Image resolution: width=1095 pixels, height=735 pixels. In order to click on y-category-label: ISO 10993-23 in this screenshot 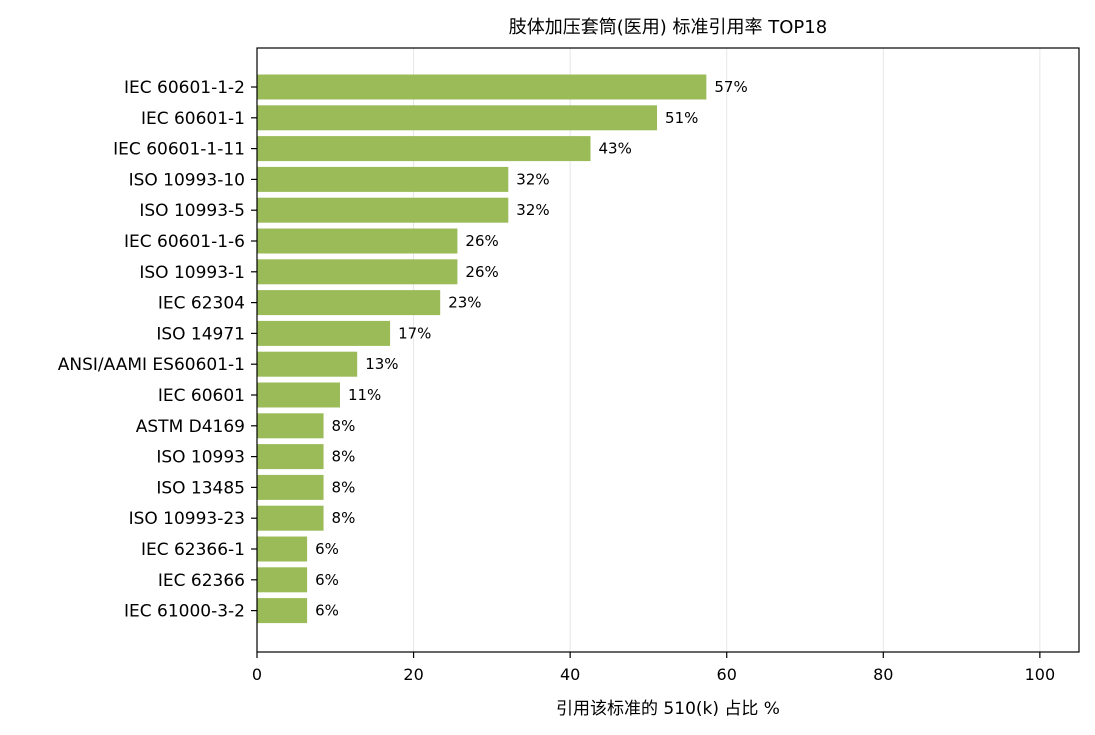, I will do `click(187, 519)`.